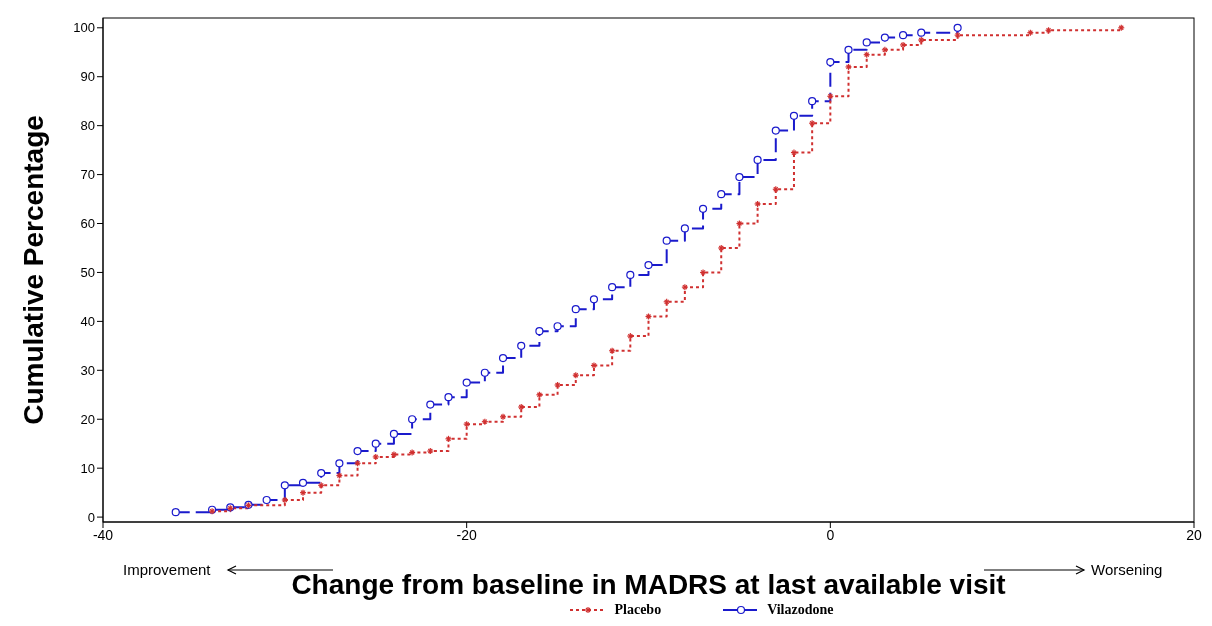  I want to click on x-tick-label: -40, so click(103, 534).